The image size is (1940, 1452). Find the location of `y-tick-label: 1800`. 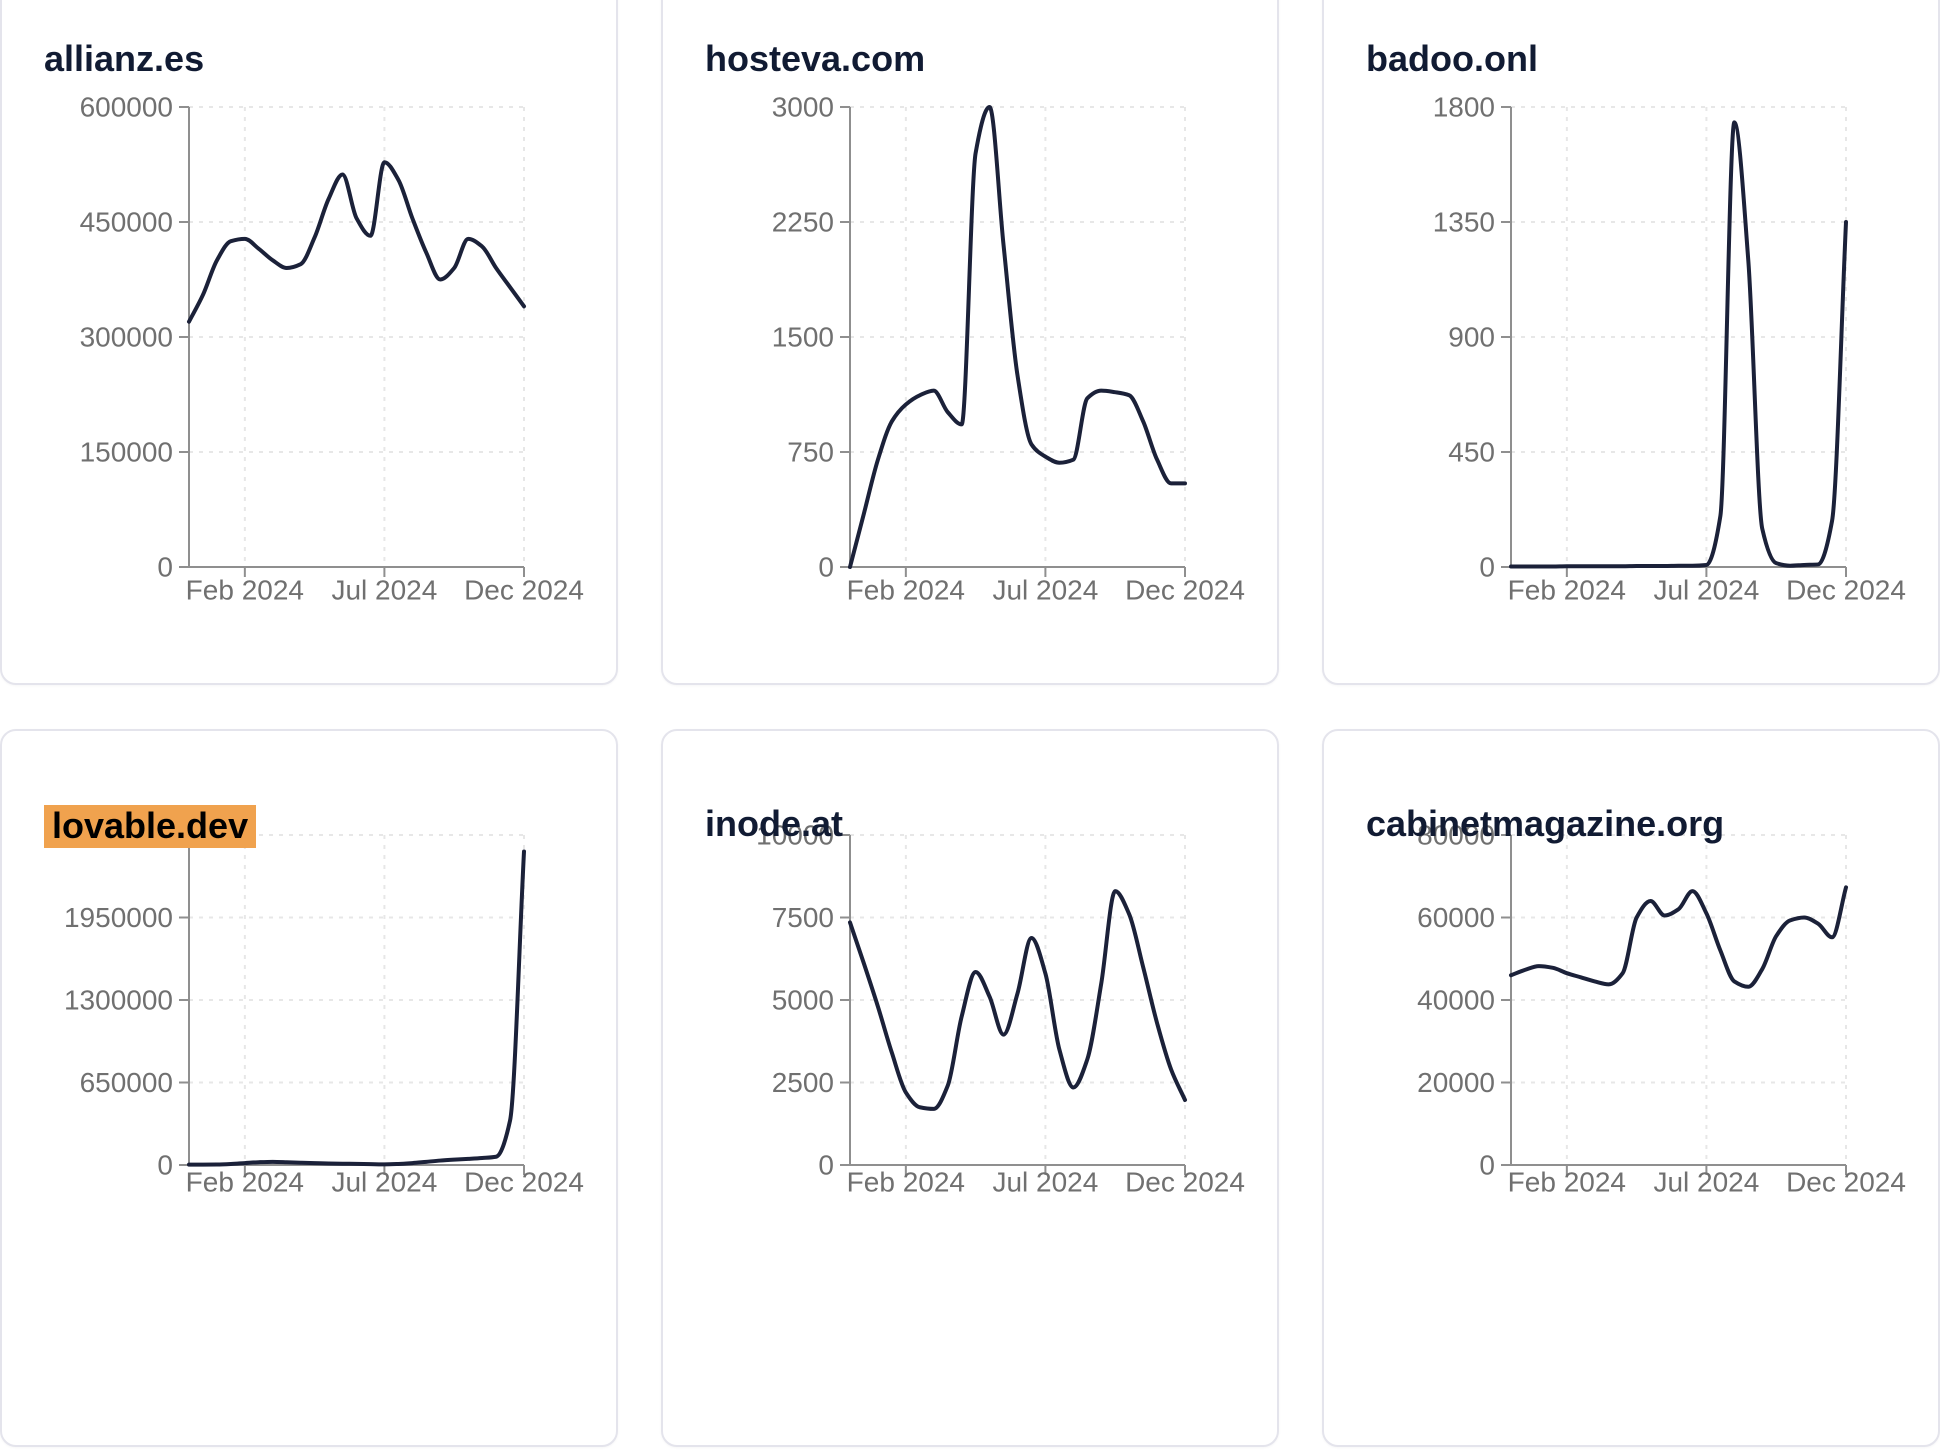

y-tick-label: 1800 is located at coordinates (1464, 107).